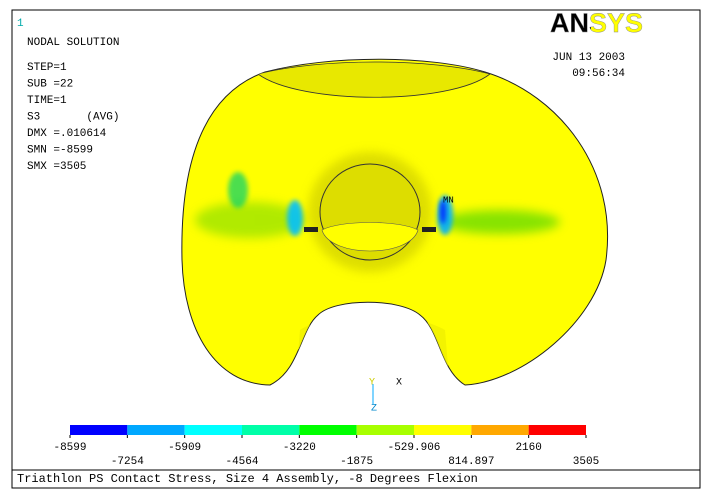 Image resolution: width=713 pixels, height=499 pixels. What do you see at coordinates (372, 383) in the screenshot?
I see `triad-y: Y` at bounding box center [372, 383].